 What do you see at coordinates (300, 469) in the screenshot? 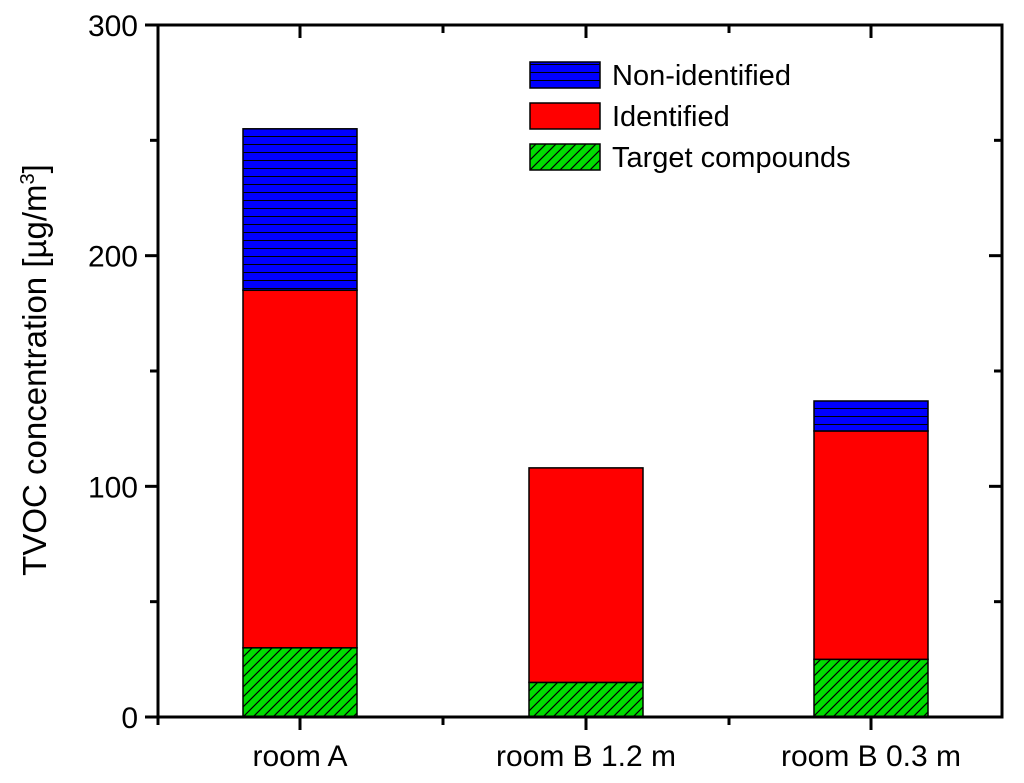
I see `bar-room-a-identified` at bounding box center [300, 469].